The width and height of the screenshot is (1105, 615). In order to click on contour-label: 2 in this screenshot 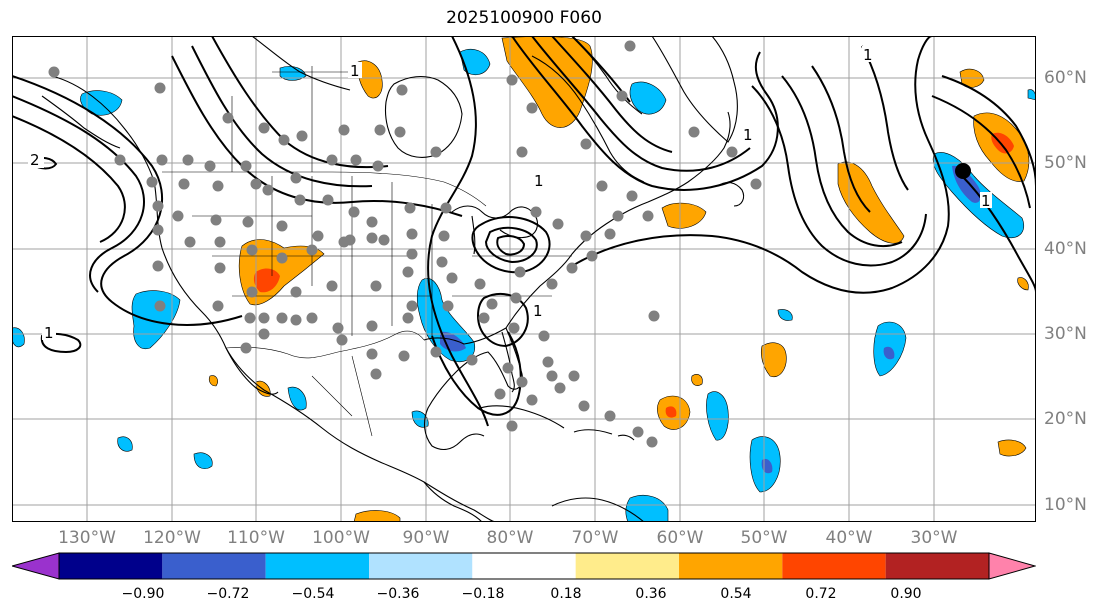, I will do `click(35, 160)`.